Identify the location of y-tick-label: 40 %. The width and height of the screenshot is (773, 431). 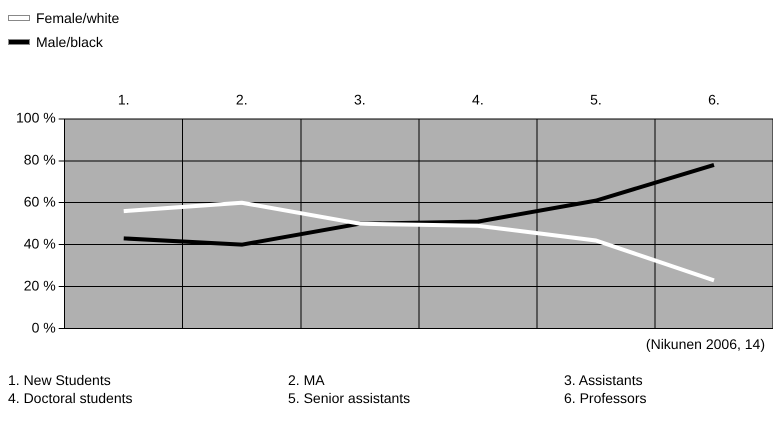
(40, 244).